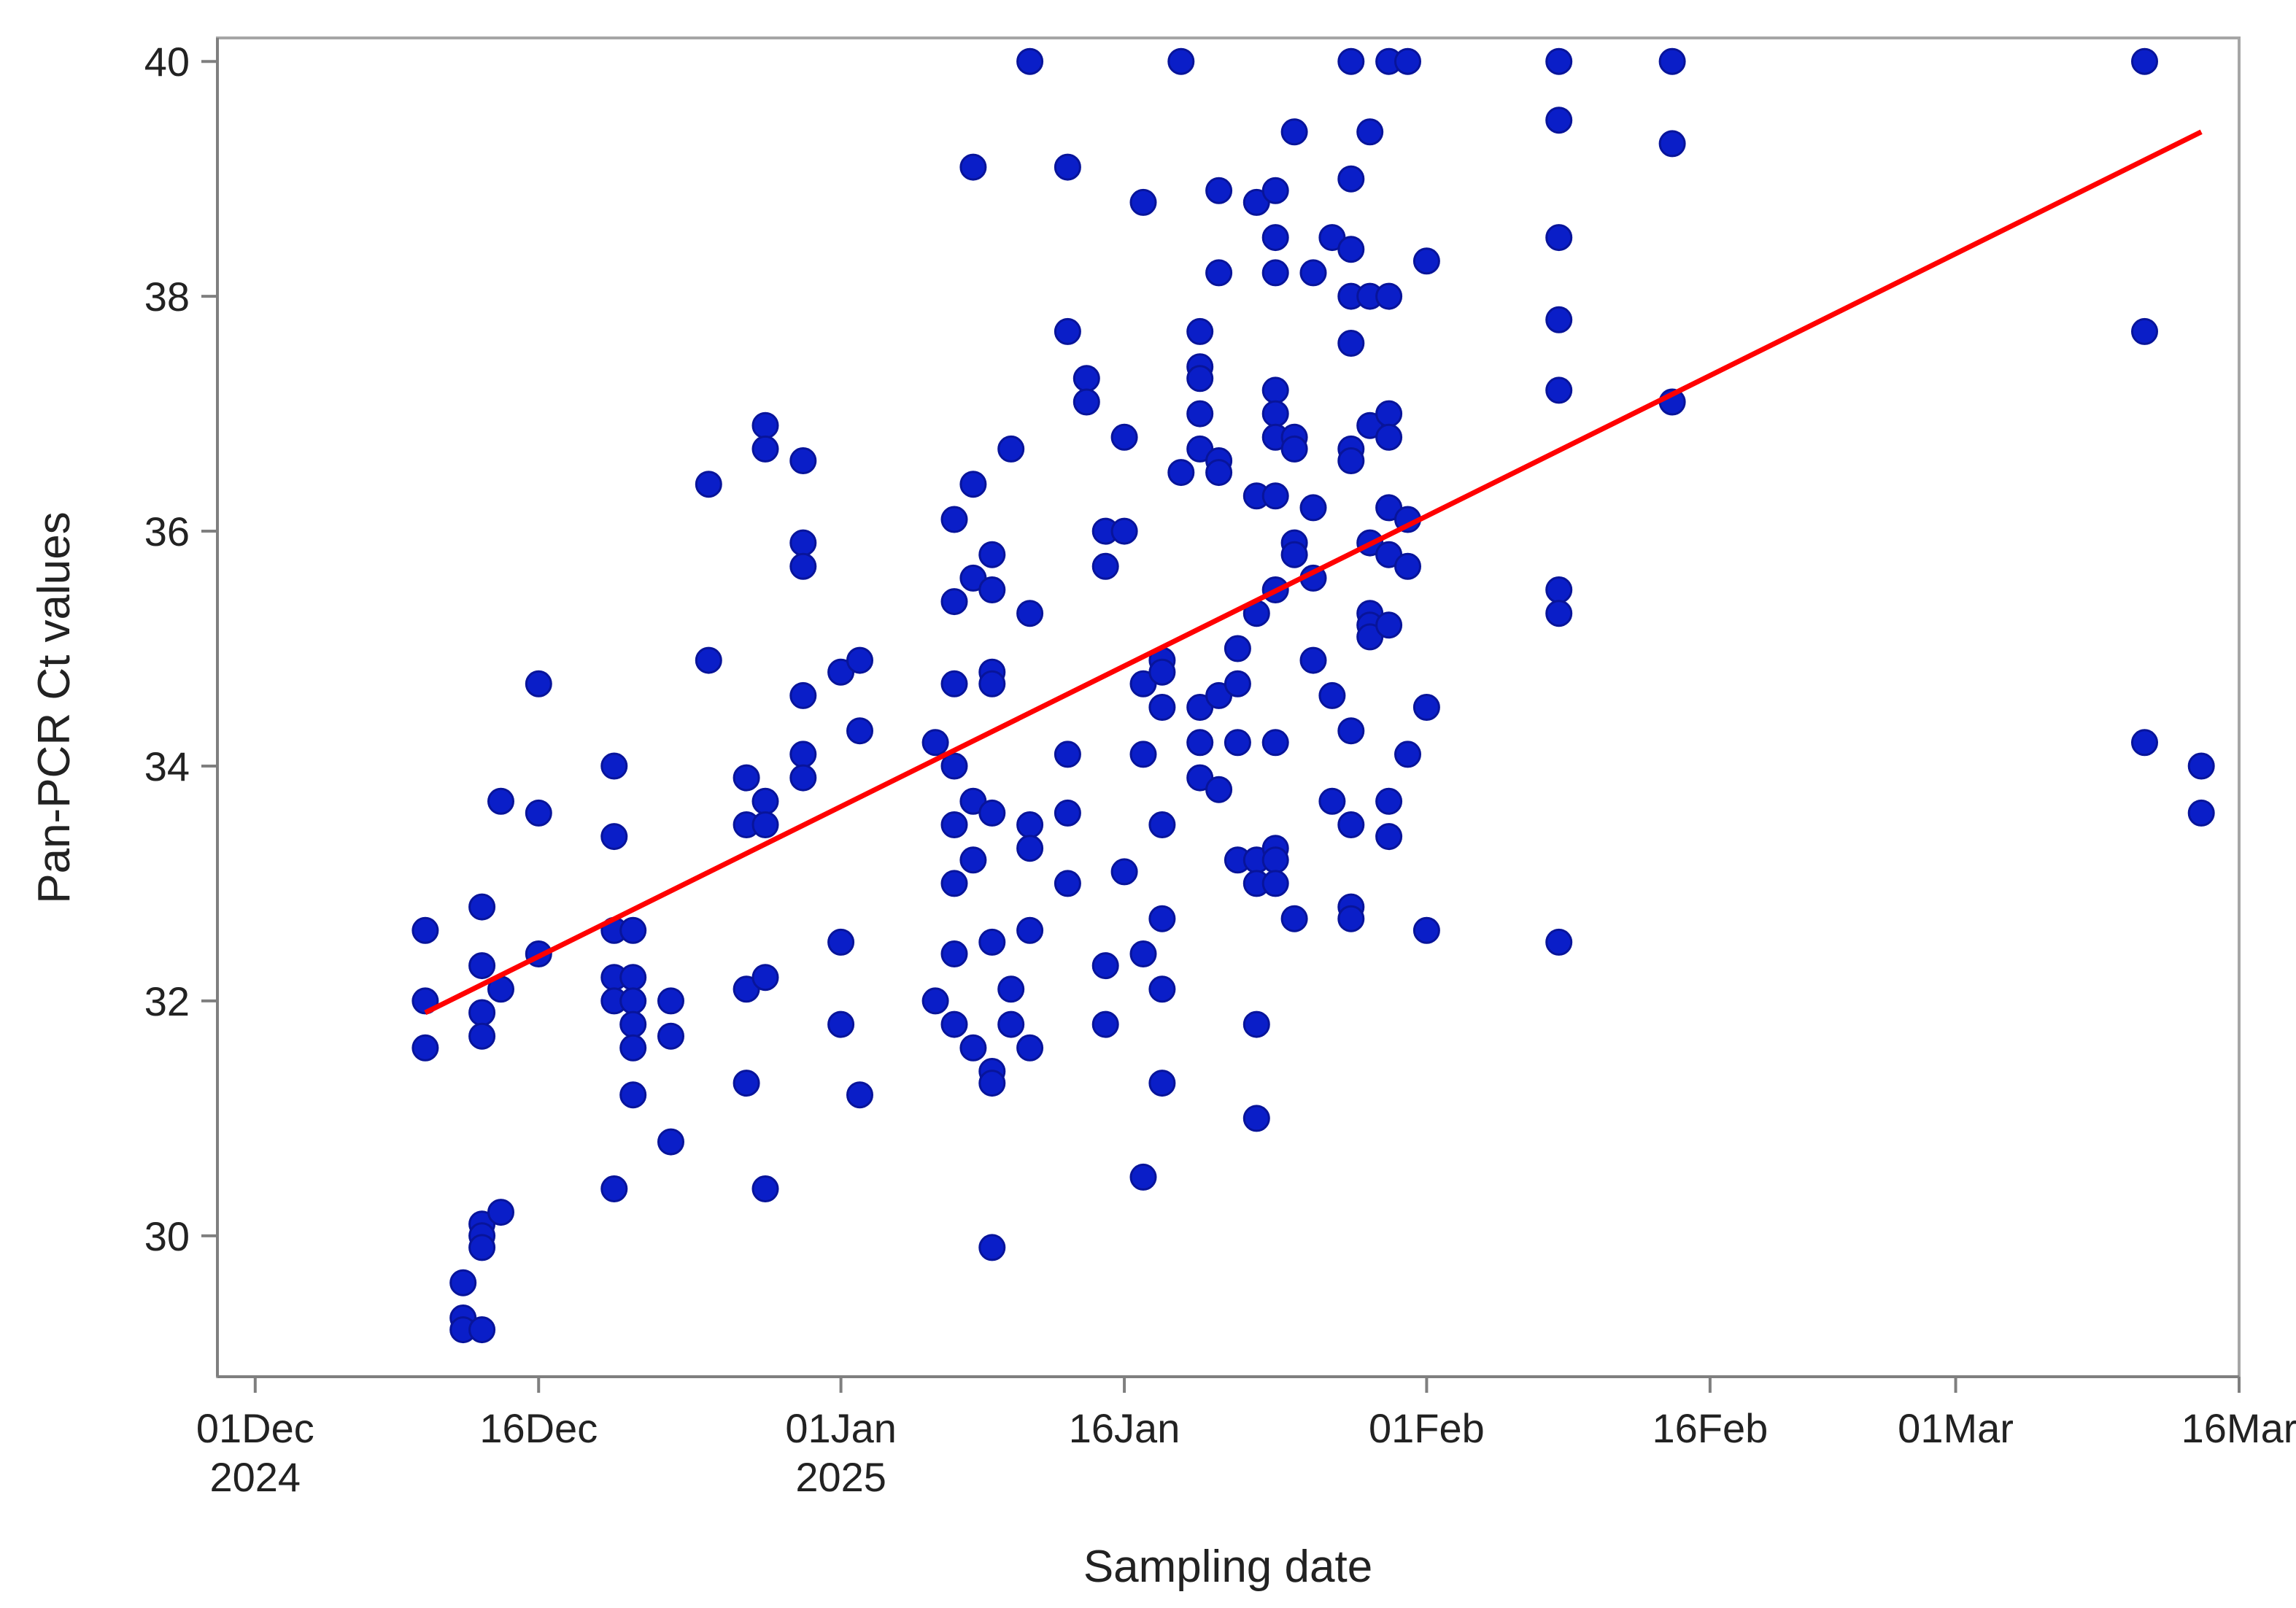 The width and height of the screenshot is (2296, 1608). I want to click on x-tick-sublabel: 2024, so click(256, 1477).